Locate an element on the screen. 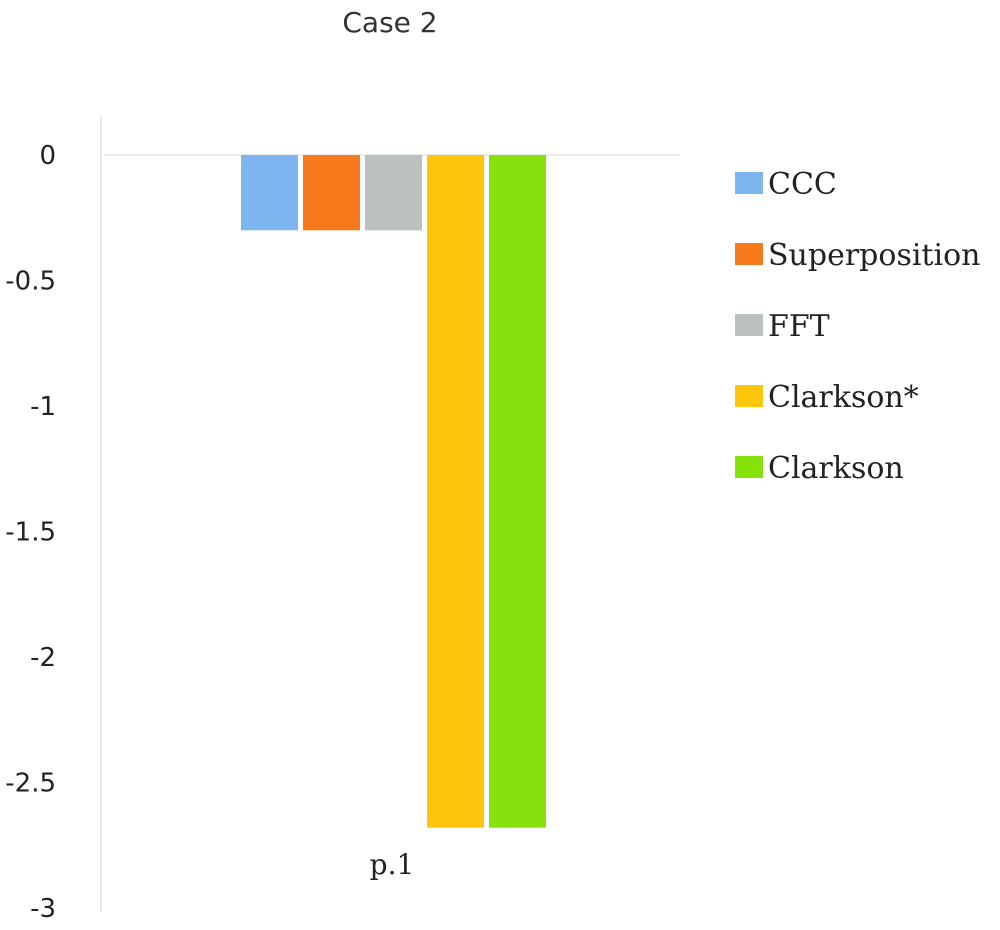 The image size is (1000, 930). legend-label: CCC is located at coordinates (802, 184).